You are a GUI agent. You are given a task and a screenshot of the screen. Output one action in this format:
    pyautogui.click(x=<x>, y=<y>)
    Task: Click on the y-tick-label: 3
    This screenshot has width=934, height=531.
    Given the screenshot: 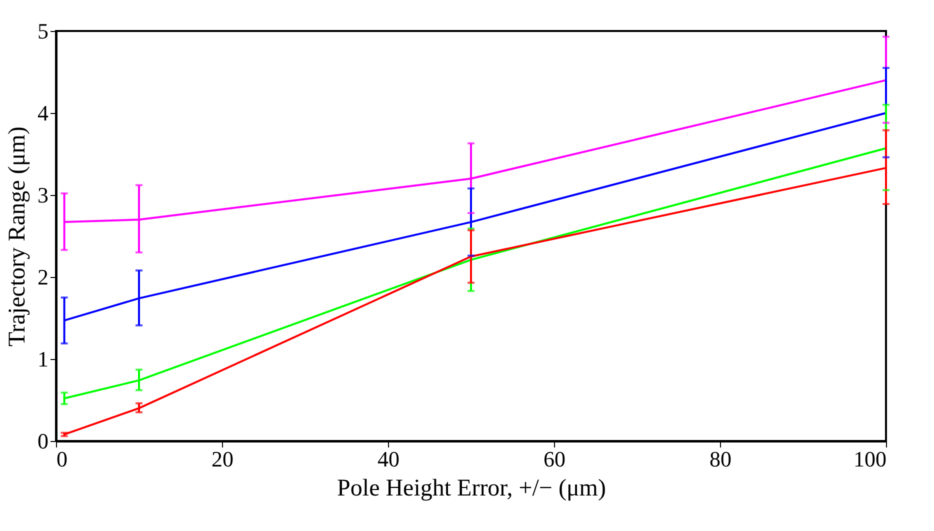 What is the action you would take?
    pyautogui.click(x=43, y=195)
    